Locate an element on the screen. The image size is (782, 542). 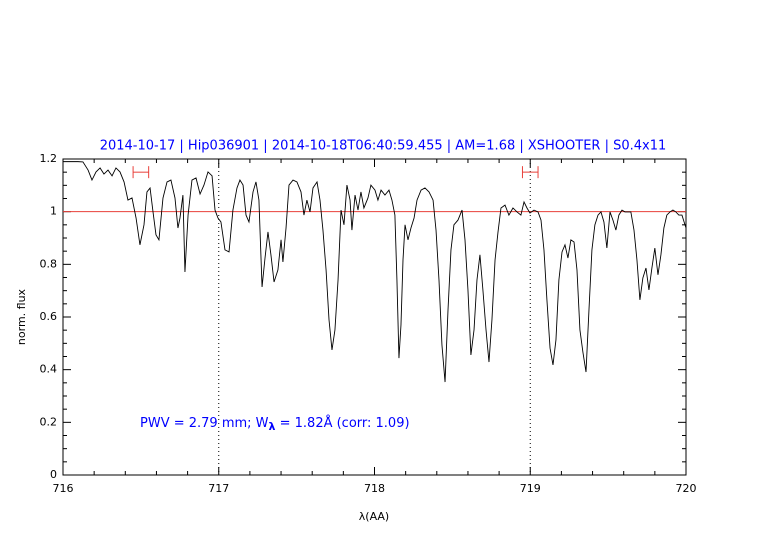
annotation-part: = 1.82Å (corr: 1.09) is located at coordinates (342, 423).